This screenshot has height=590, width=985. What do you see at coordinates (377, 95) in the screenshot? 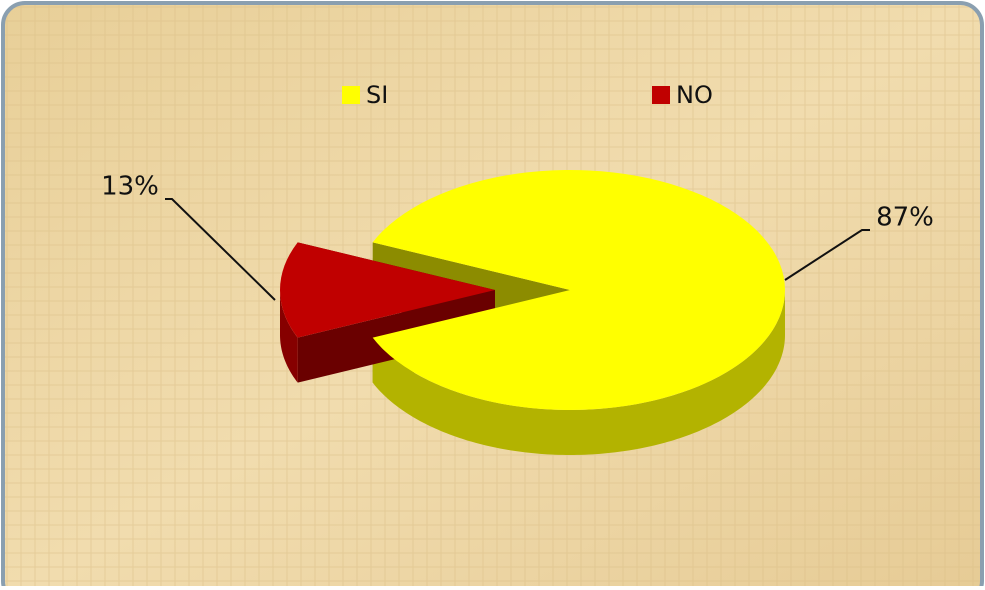
I see `legend-label: SI` at bounding box center [377, 95].